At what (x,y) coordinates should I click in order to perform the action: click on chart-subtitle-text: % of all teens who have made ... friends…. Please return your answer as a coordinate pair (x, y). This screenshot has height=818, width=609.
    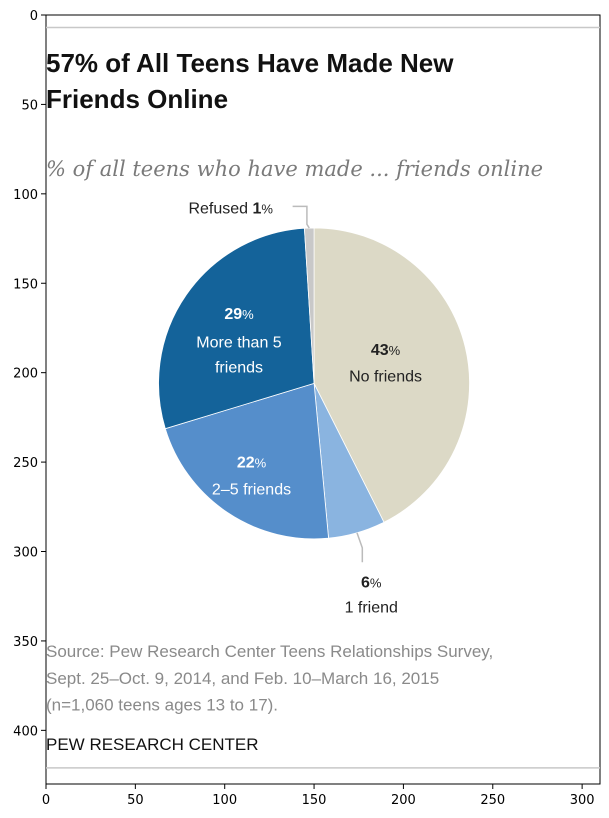
    Looking at the image, I should click on (294, 169).